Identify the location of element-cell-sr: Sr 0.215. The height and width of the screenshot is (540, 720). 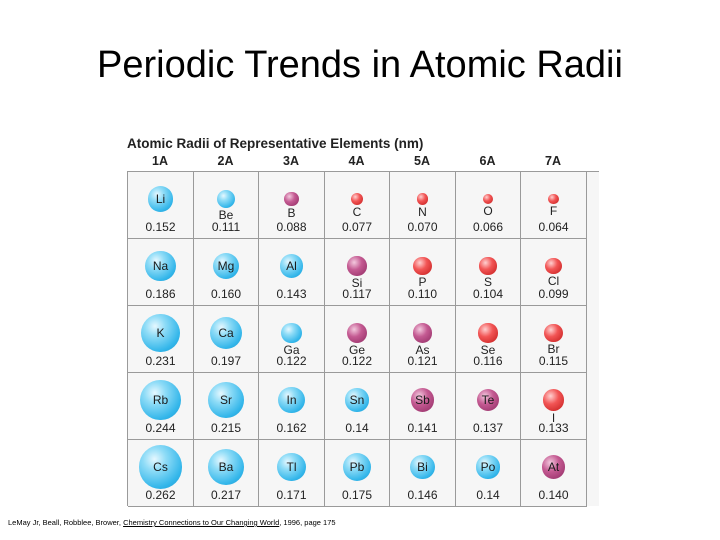
(226, 406).